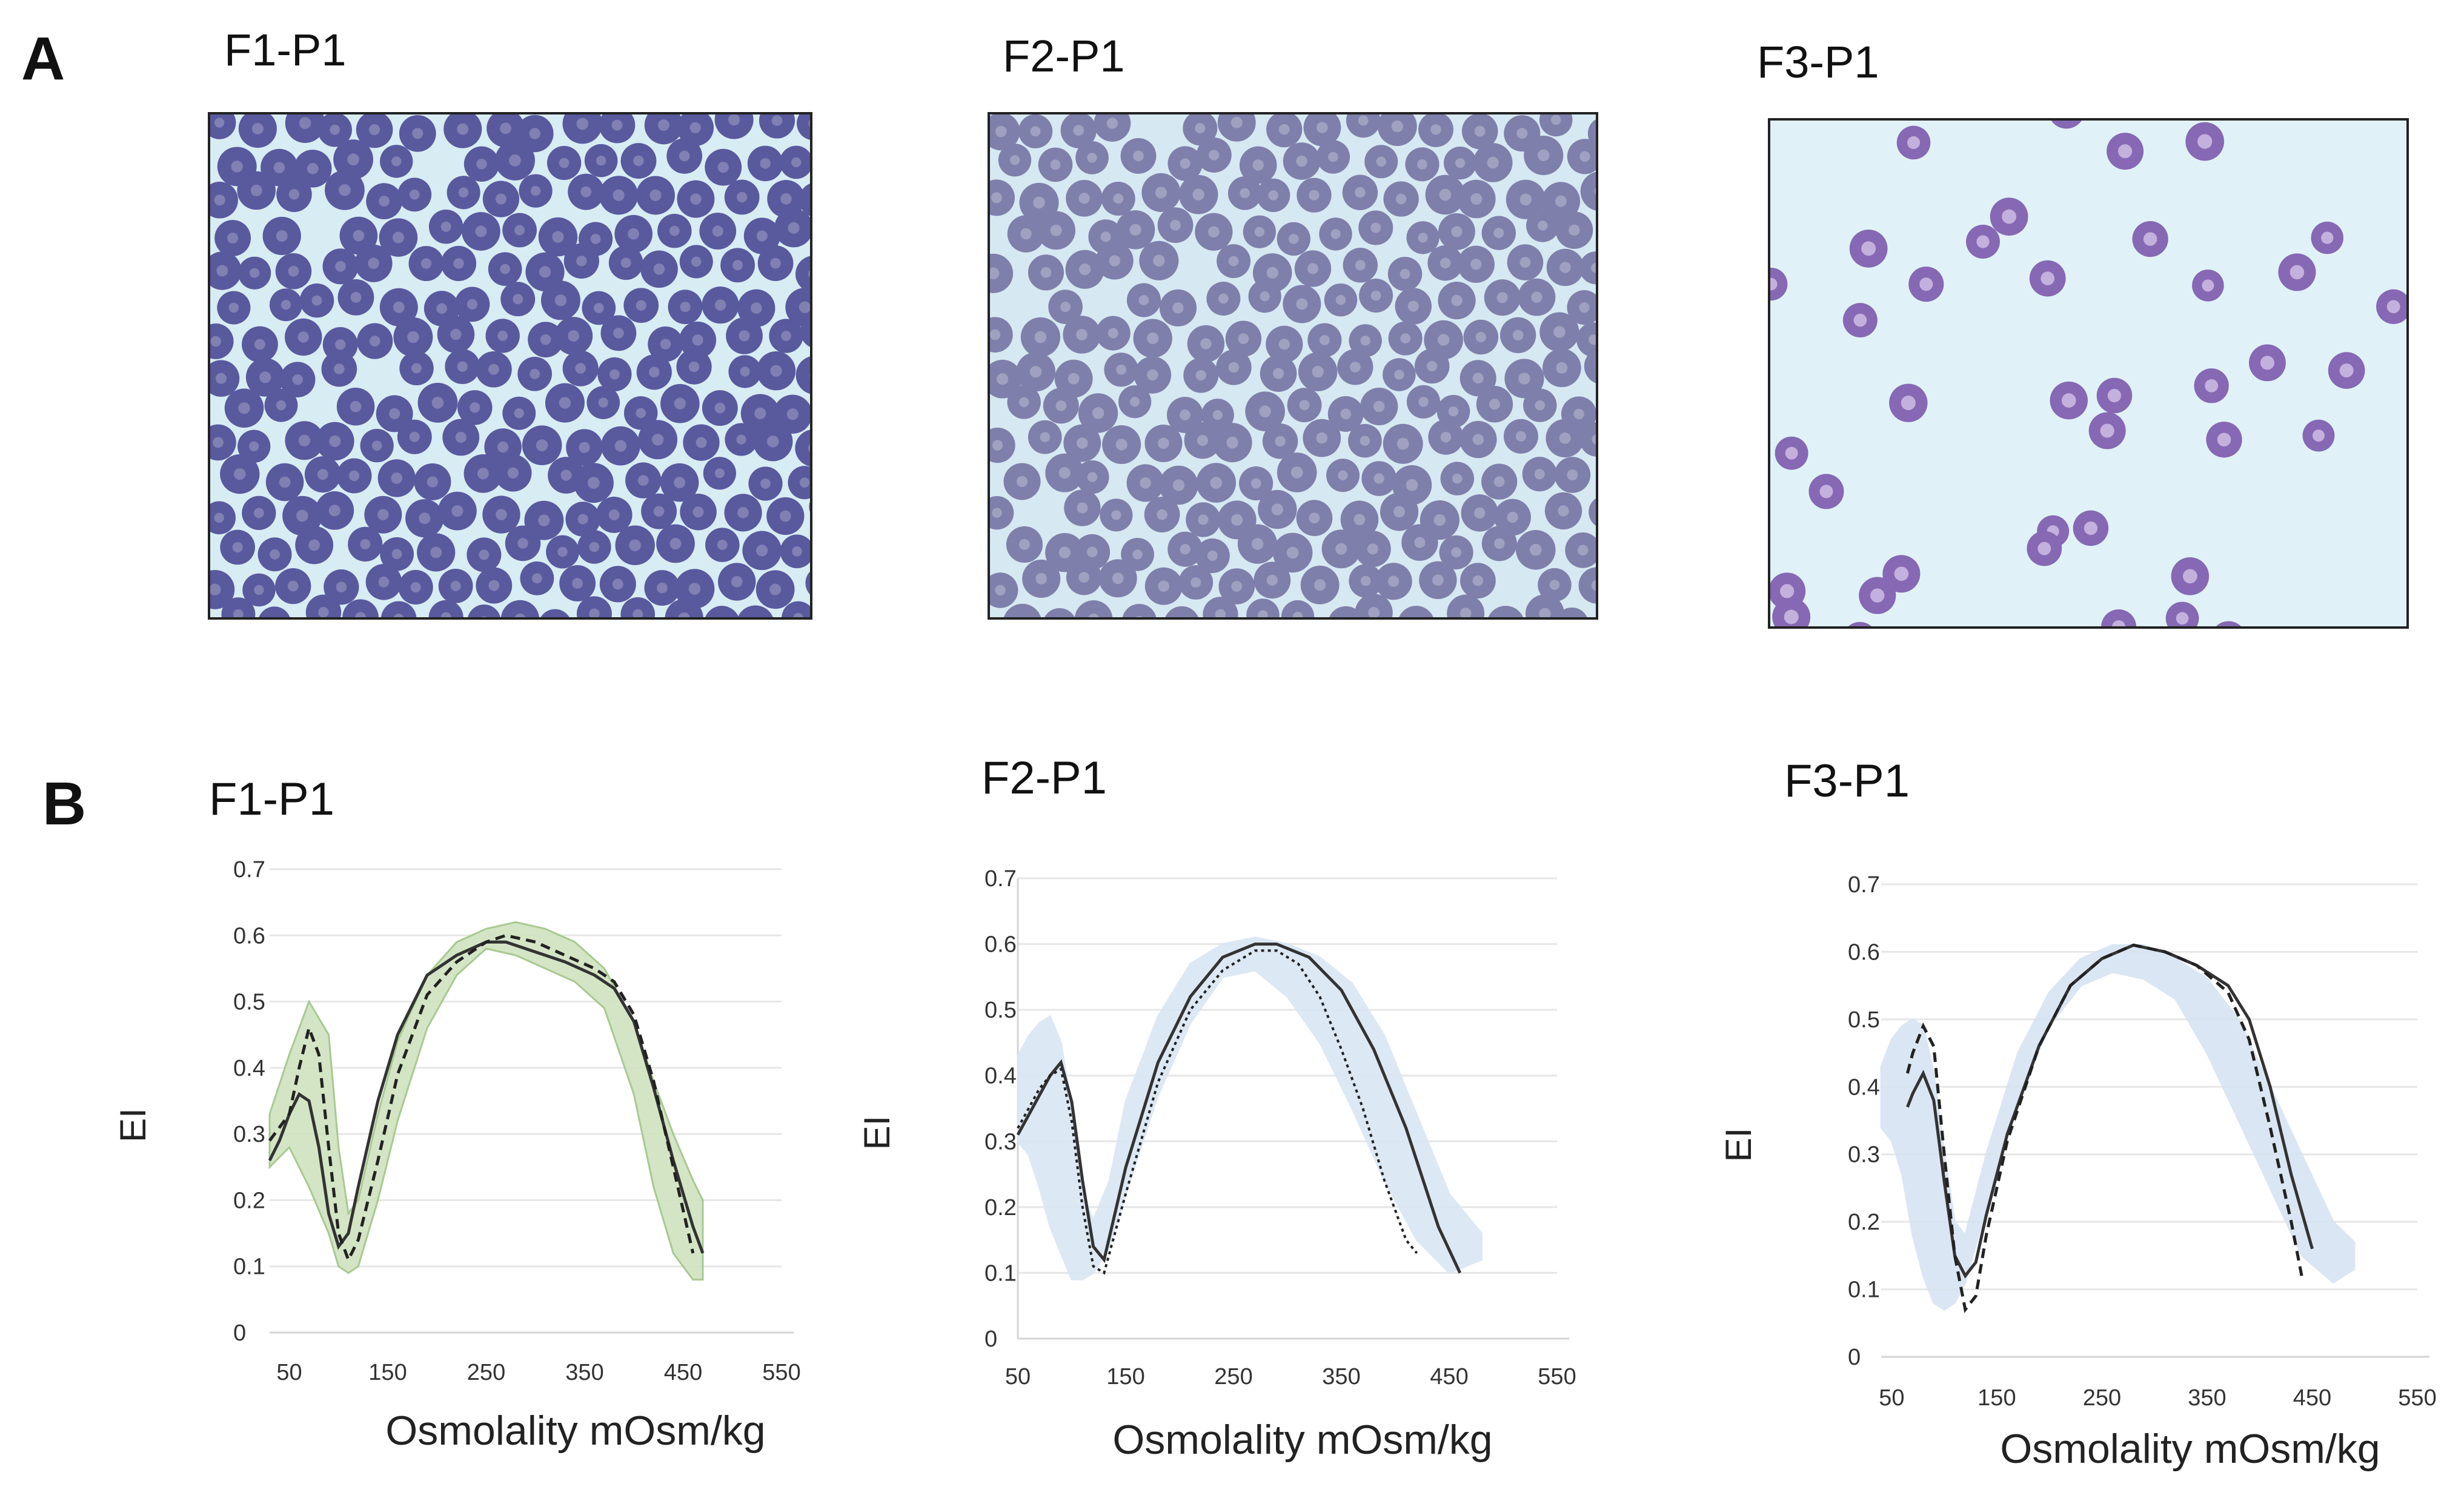 This screenshot has width=2464, height=1504. Describe the element at coordinates (289, 1373) in the screenshot. I see `x-tick-label: 50` at that location.